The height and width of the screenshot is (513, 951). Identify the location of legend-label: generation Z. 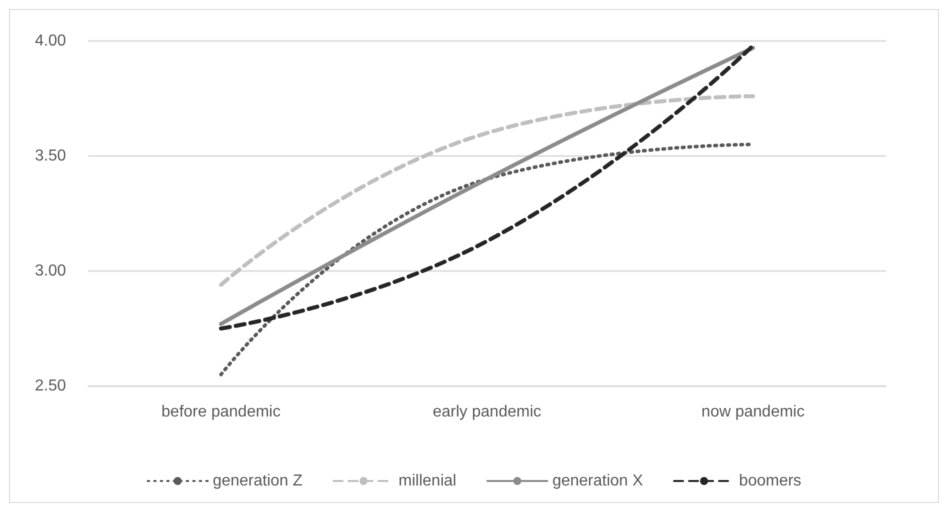
(257, 481).